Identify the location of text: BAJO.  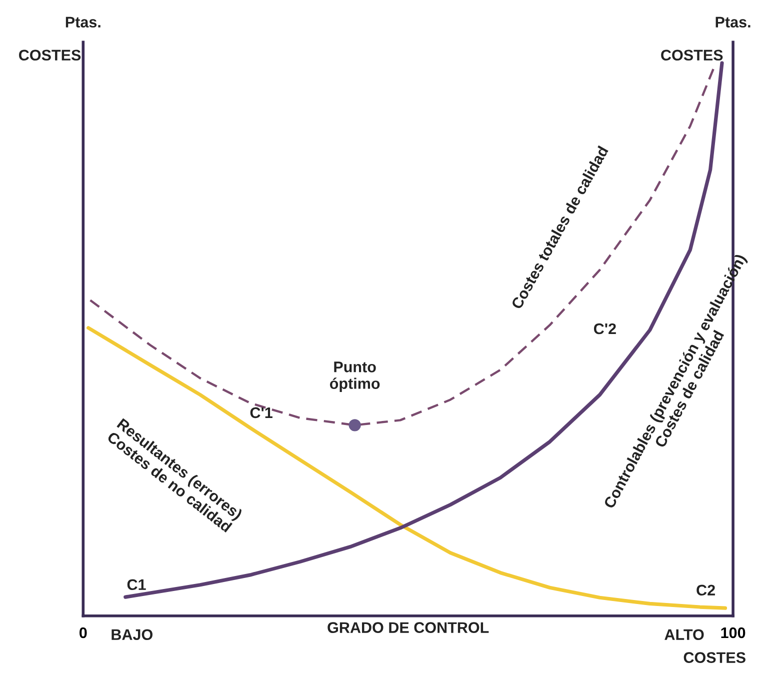
(132, 634).